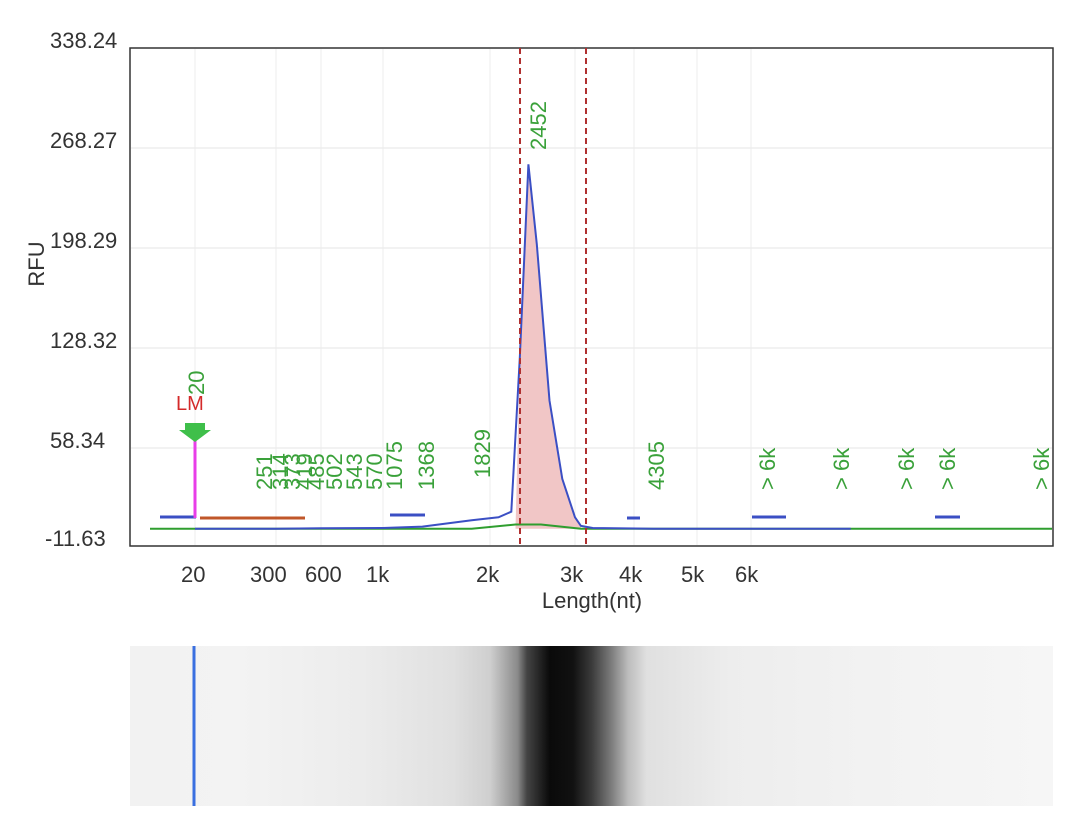 This screenshot has height=840, width=1080. I want to click on peak-label: 314, so click(280, 471).